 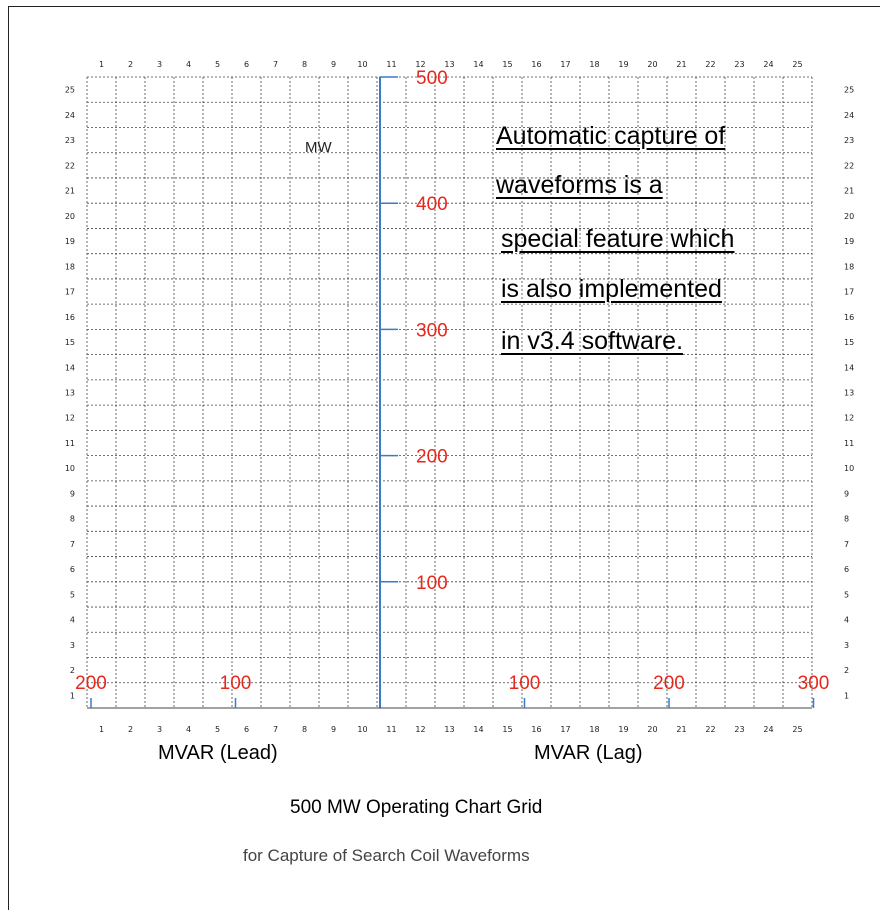 I want to click on annotation-line-1: Automatic capture of, so click(x=611, y=136).